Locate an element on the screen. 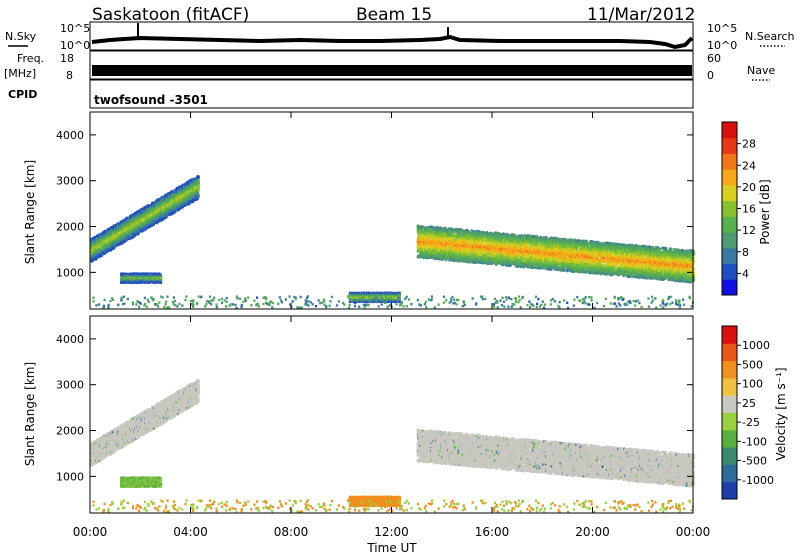 The image size is (800, 554). nsky-panel: N.Sky 10^5 10^0 10^5 10^0 N.Search is located at coordinates (400, 37).